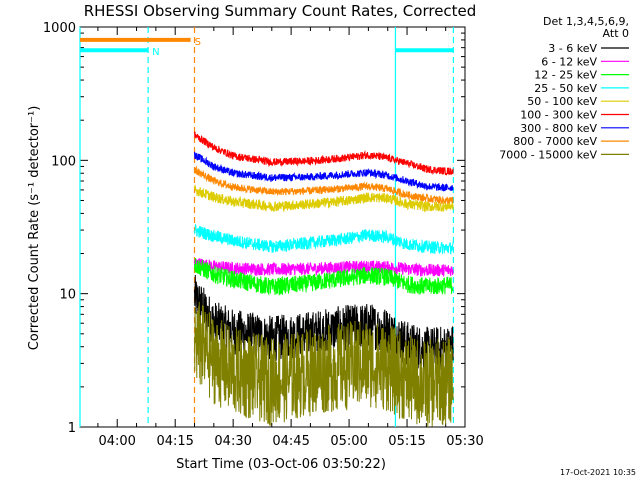  Describe the element at coordinates (572, 48) in the screenshot. I see `legend-label: 3 - 6 keV` at that location.